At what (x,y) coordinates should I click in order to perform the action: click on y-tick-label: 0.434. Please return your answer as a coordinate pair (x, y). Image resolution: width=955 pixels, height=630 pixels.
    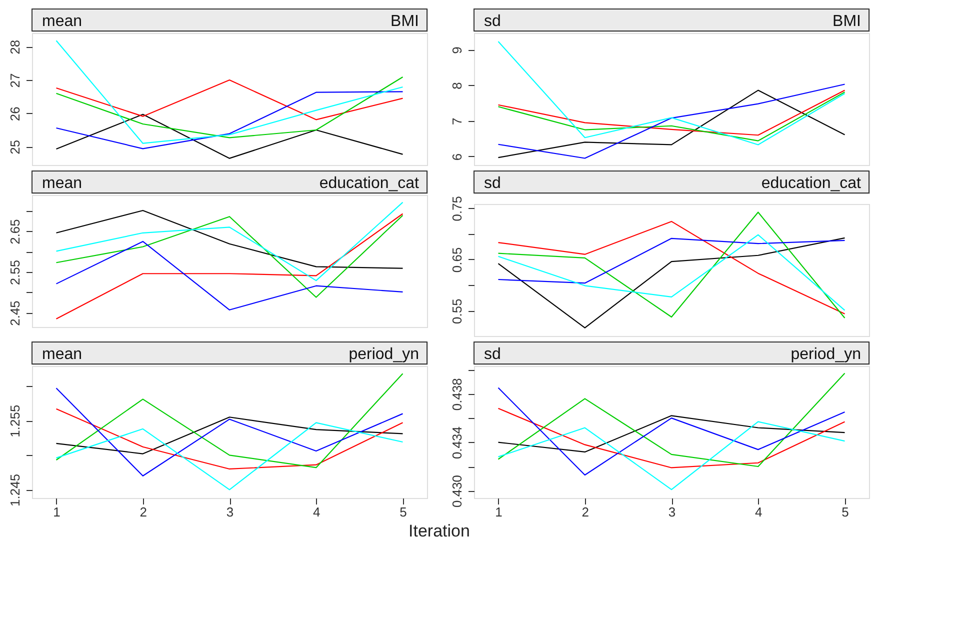
    Looking at the image, I should click on (457, 443).